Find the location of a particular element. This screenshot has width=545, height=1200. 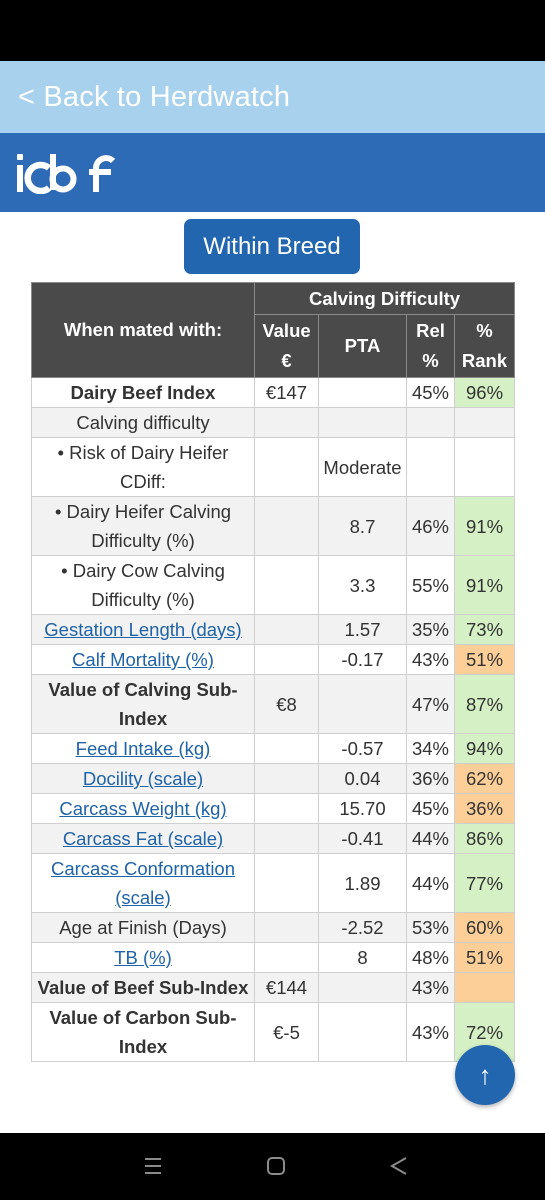

table-row: Calf Mortality (%) -0.17 43% 51% is located at coordinates (273, 659).